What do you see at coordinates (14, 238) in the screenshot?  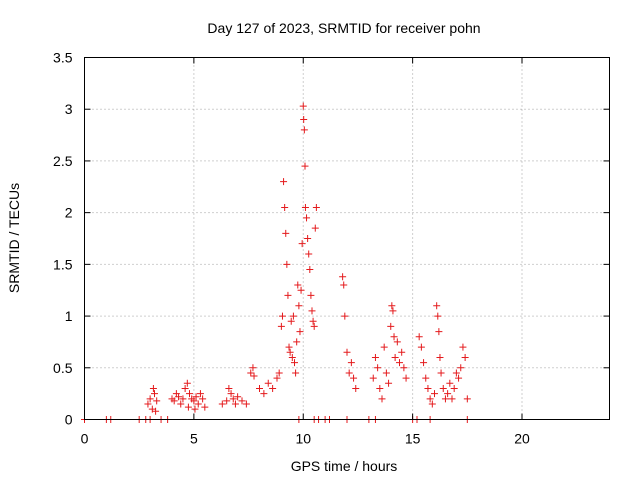 I see `y-axis-label: SRMTID / TECUs` at bounding box center [14, 238].